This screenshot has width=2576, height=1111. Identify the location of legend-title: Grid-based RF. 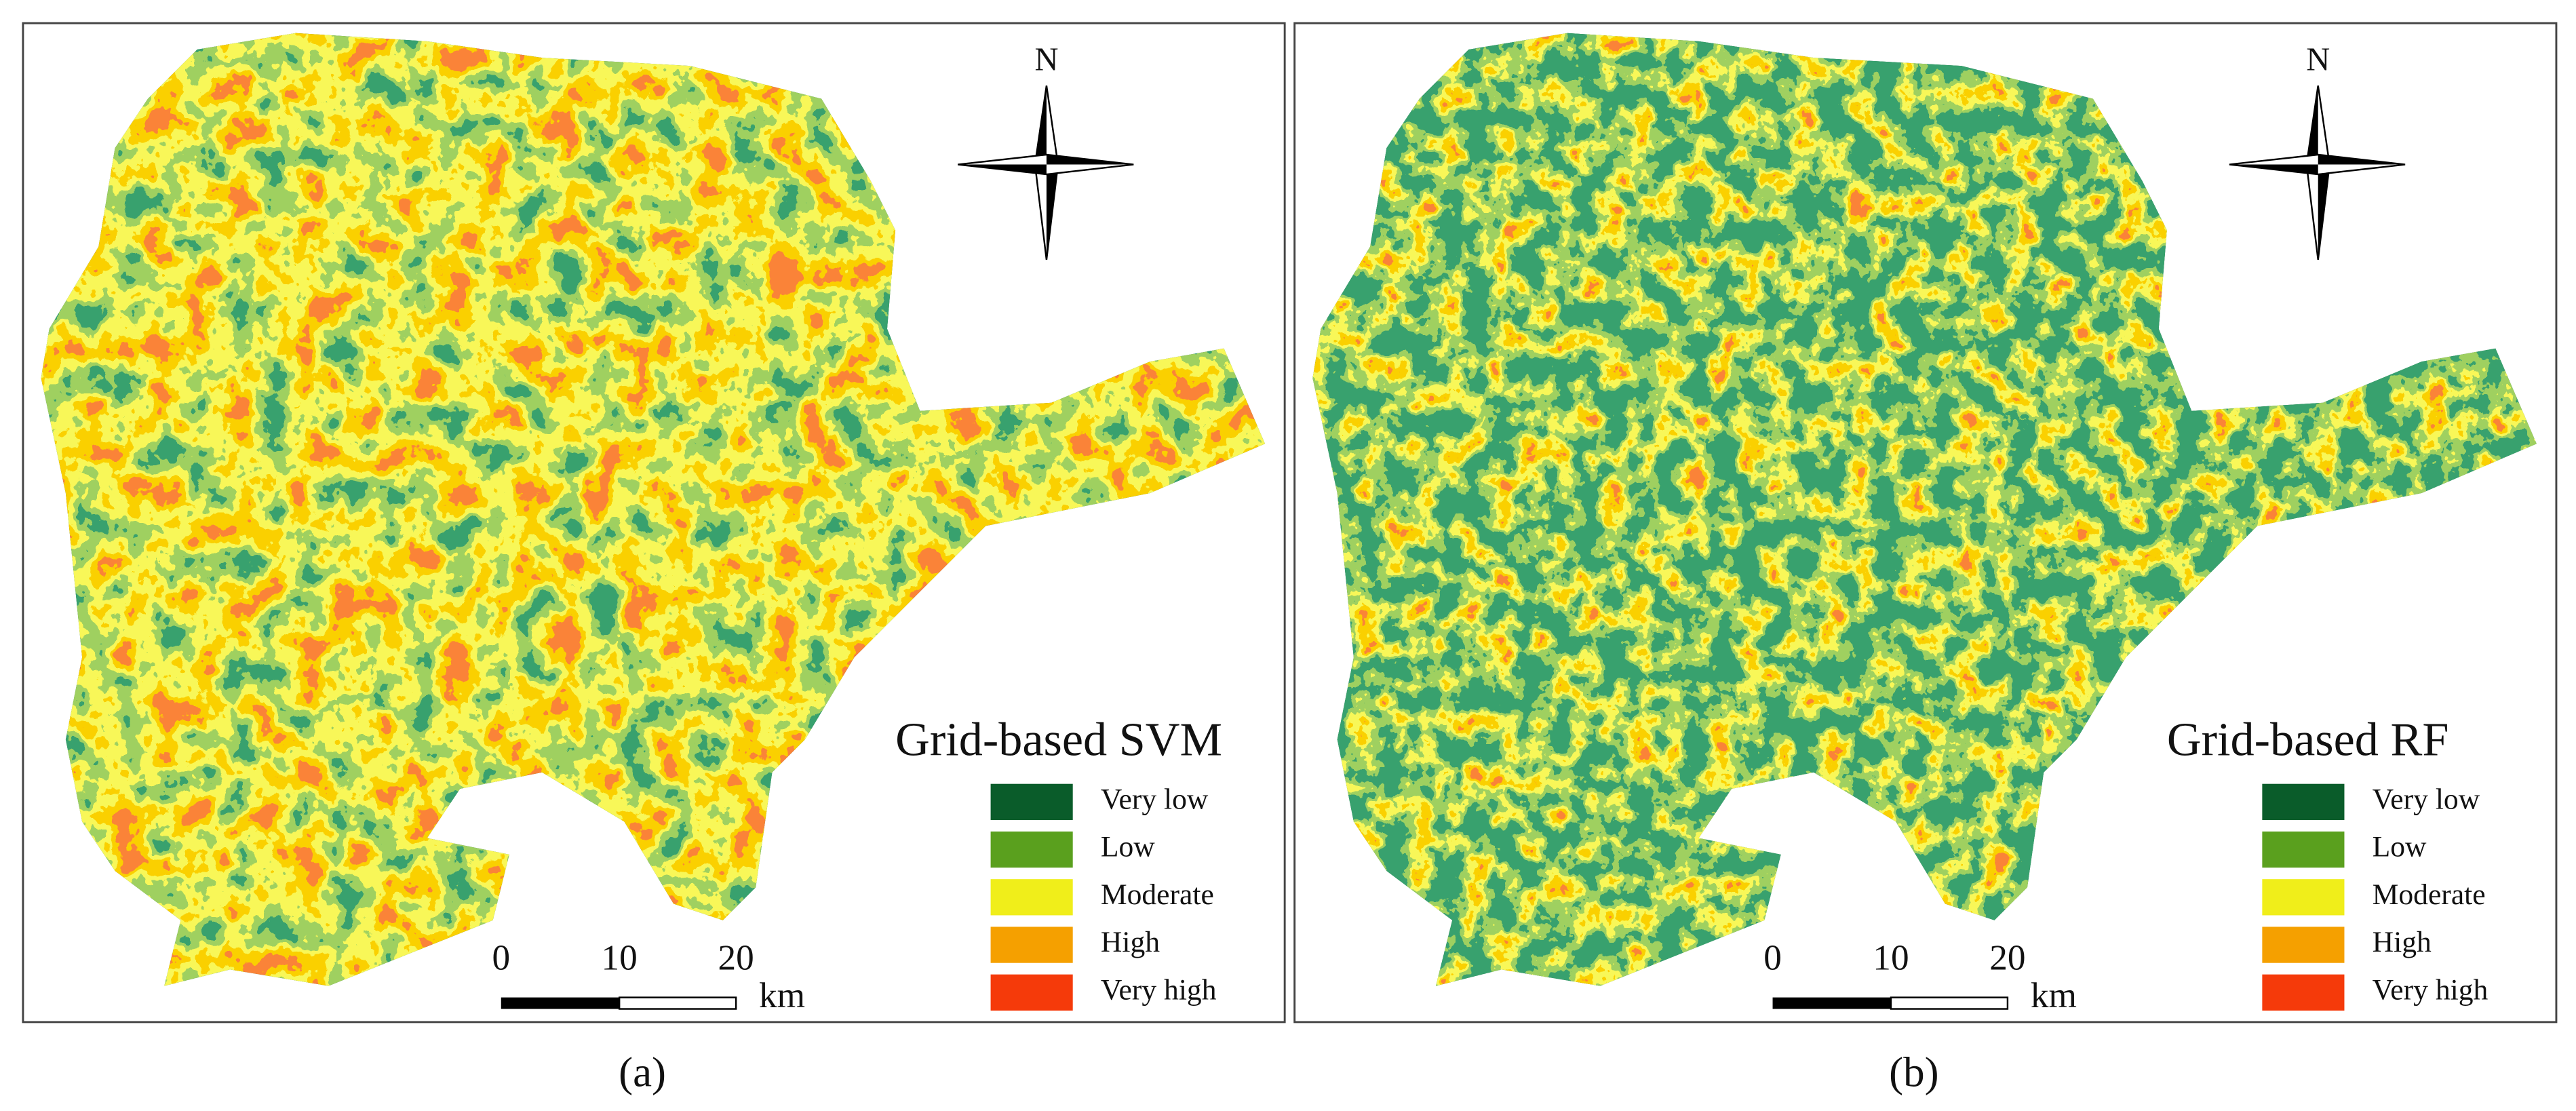
(2308, 740).